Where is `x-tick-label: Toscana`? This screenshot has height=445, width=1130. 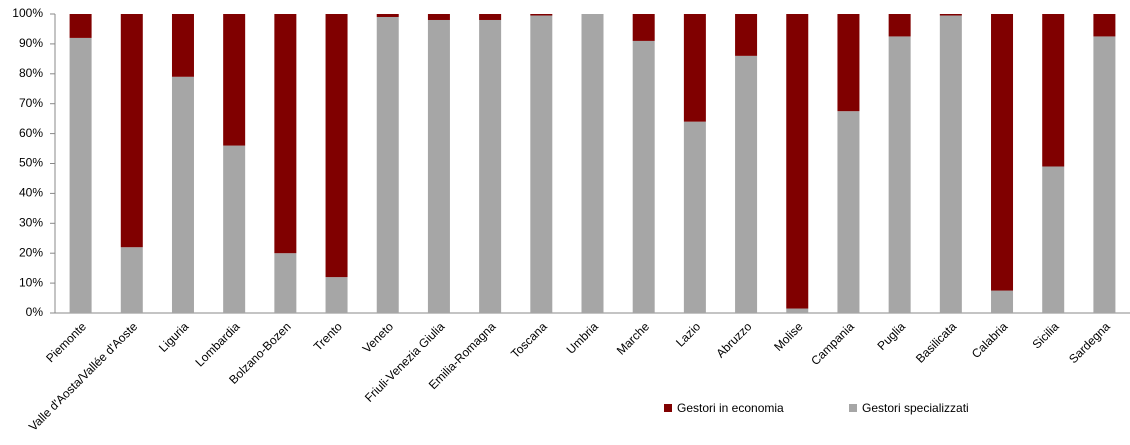
x-tick-label: Toscana is located at coordinates (529, 340).